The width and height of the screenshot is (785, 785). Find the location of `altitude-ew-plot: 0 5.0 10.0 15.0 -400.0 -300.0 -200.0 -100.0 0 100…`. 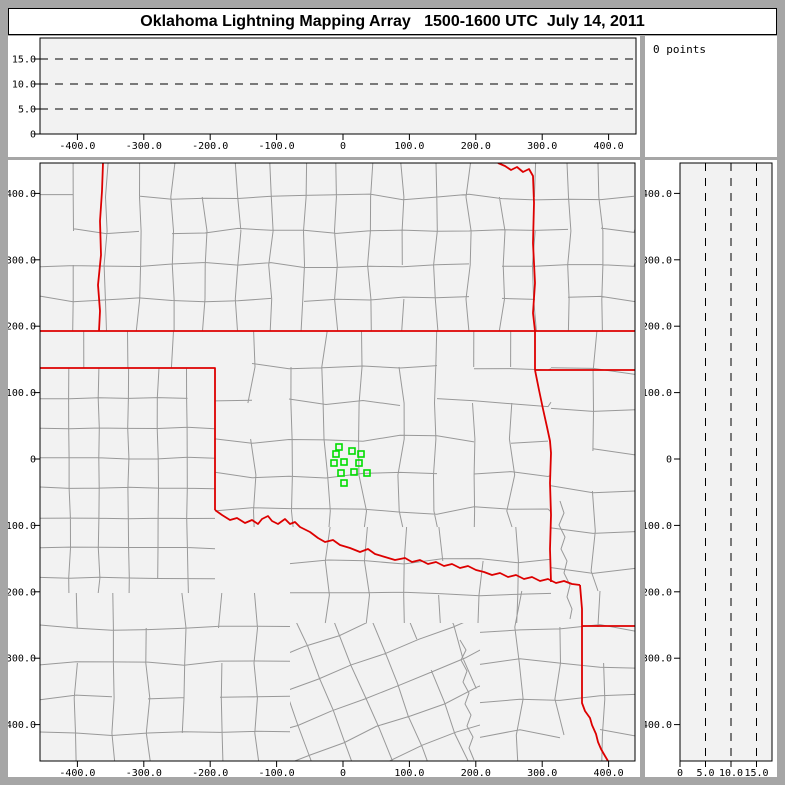

altitude-ew-plot: 0 5.0 10.0 15.0 -400.0 -300.0 -200.0 -100.0 0 100… is located at coordinates (324, 96).